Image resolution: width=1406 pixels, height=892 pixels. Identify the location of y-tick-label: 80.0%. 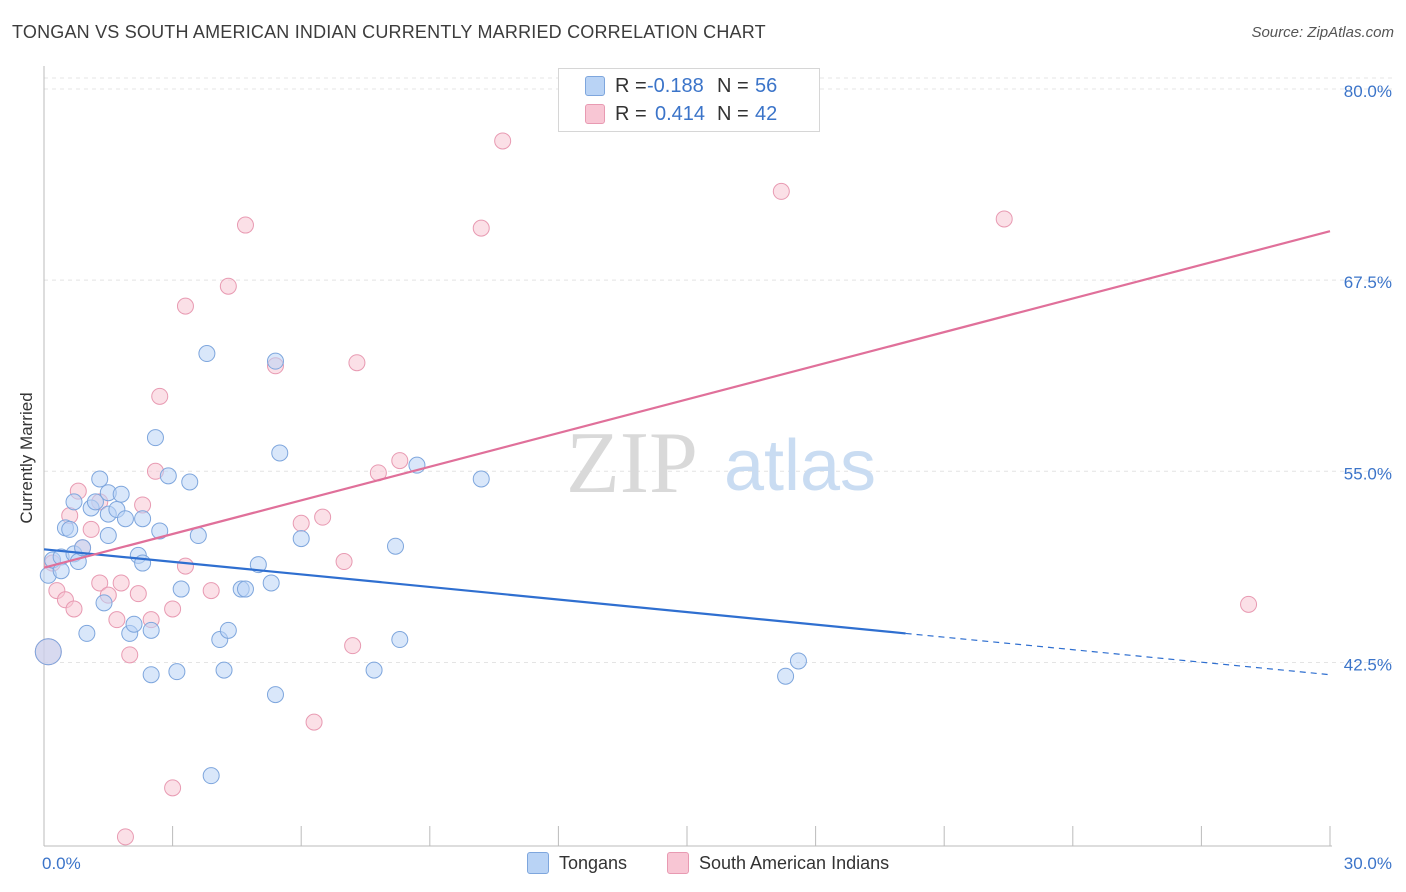
(1368, 91).